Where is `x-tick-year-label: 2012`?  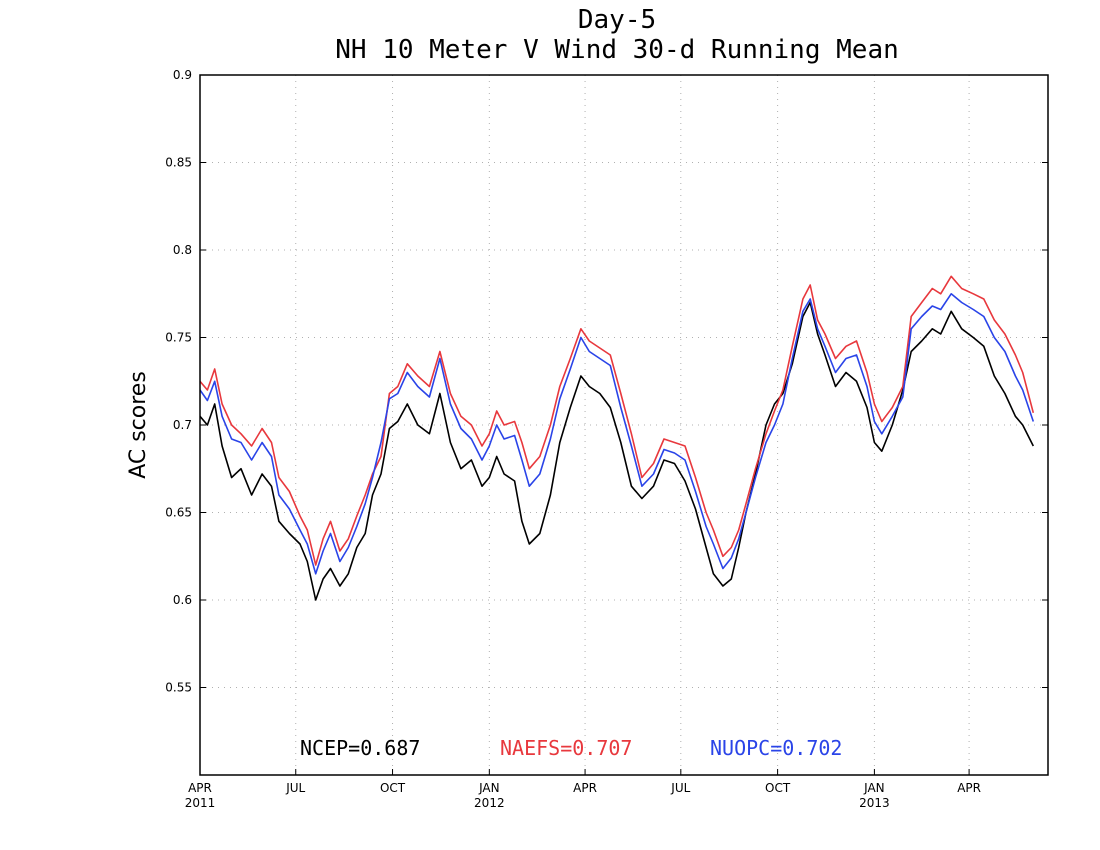
x-tick-year-label: 2012 is located at coordinates (489, 803).